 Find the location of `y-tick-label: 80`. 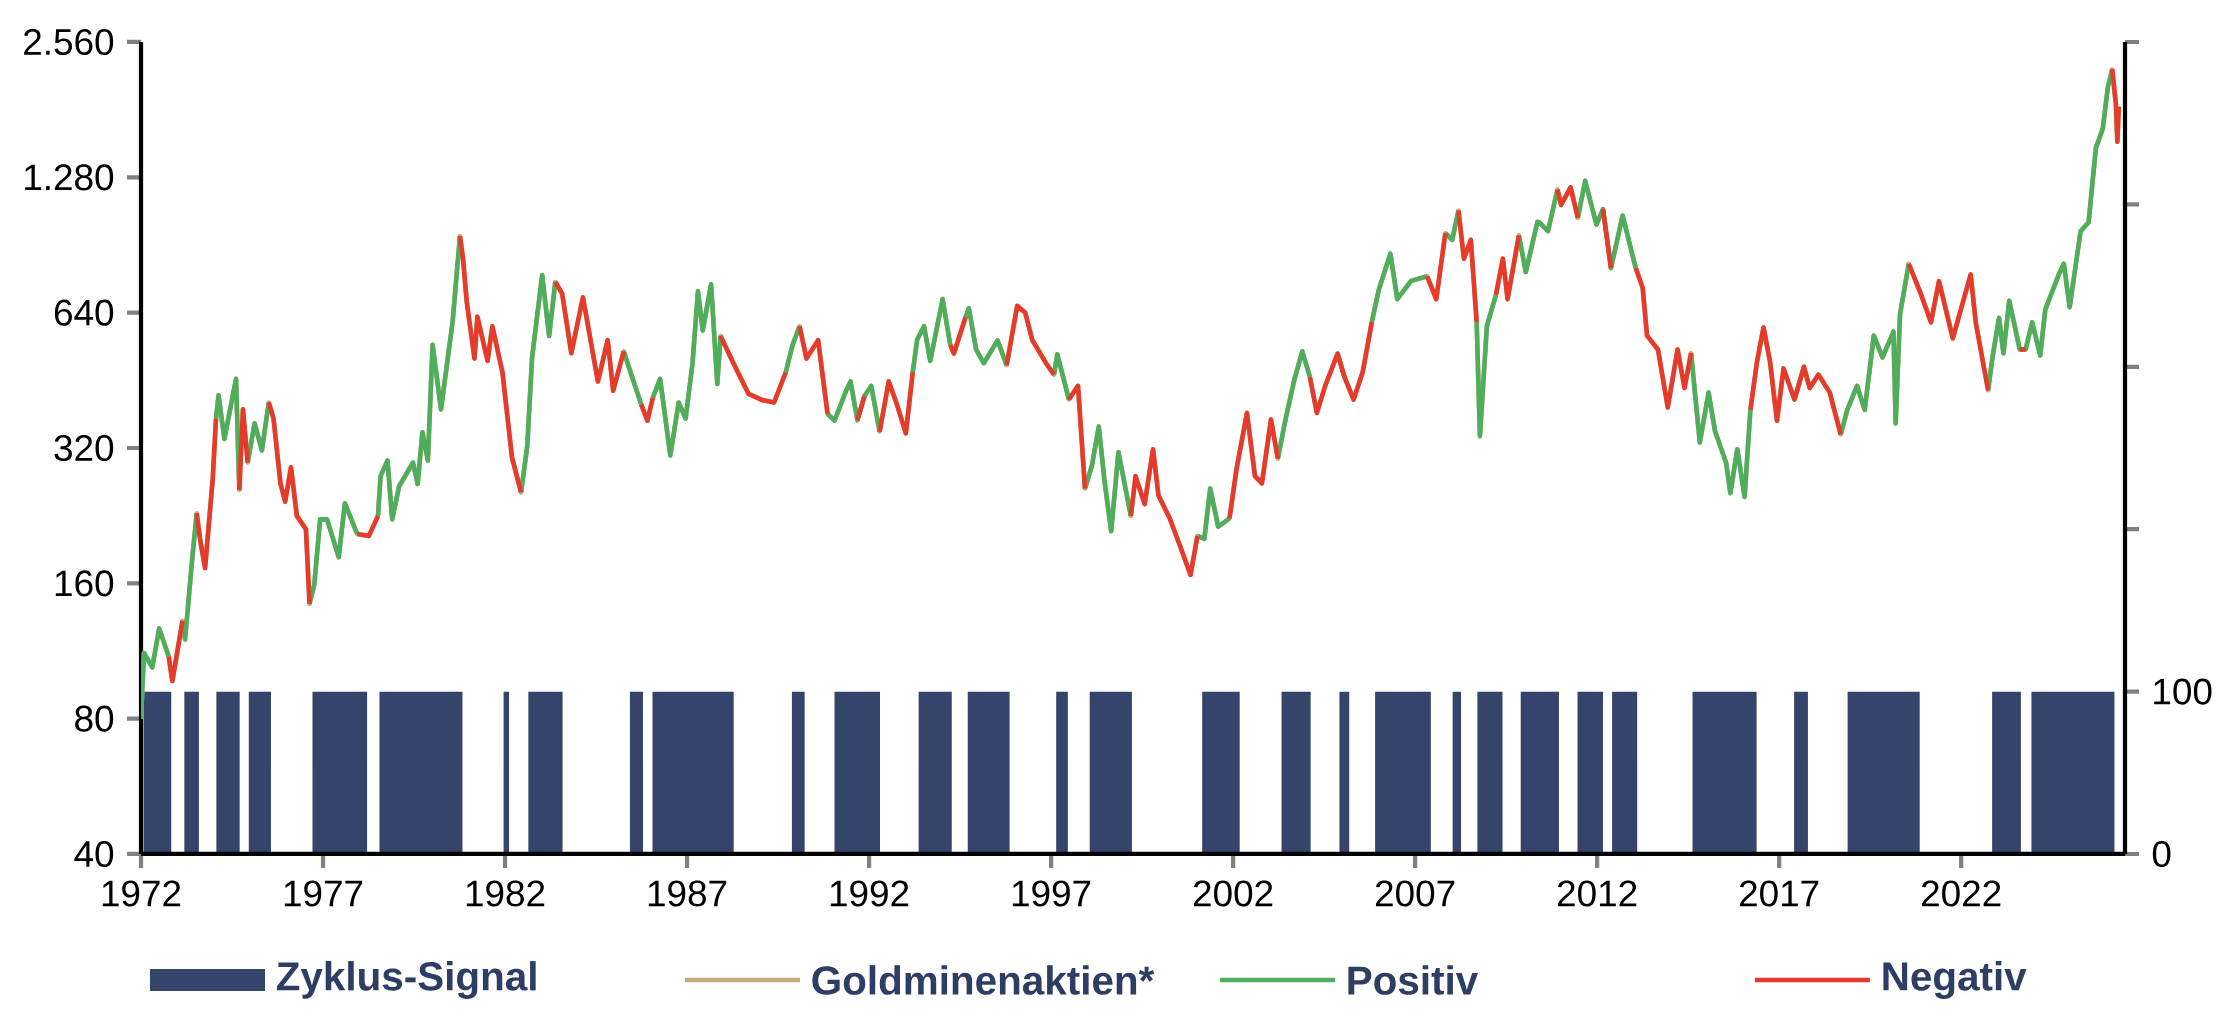

y-tick-label: 80 is located at coordinates (94, 718).